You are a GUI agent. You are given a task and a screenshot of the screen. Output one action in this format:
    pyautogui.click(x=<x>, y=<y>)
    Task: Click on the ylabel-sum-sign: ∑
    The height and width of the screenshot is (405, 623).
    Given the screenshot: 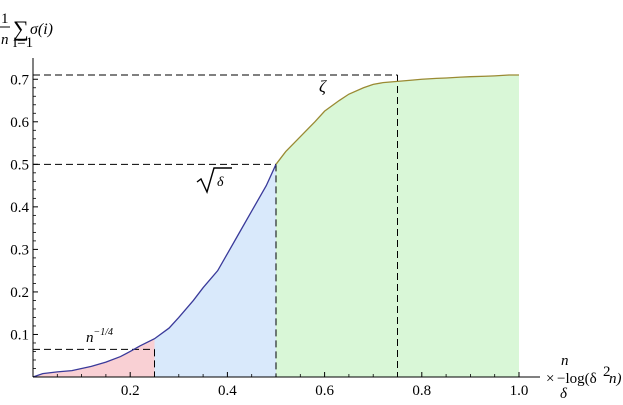 What is the action you would take?
    pyautogui.click(x=21, y=28)
    